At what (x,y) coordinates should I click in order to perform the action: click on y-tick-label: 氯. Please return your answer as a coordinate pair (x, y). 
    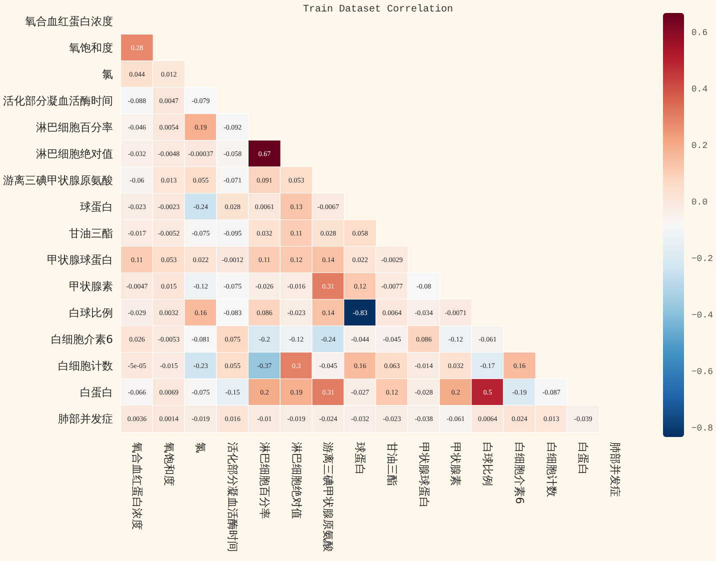
    Looking at the image, I should click on (107, 74).